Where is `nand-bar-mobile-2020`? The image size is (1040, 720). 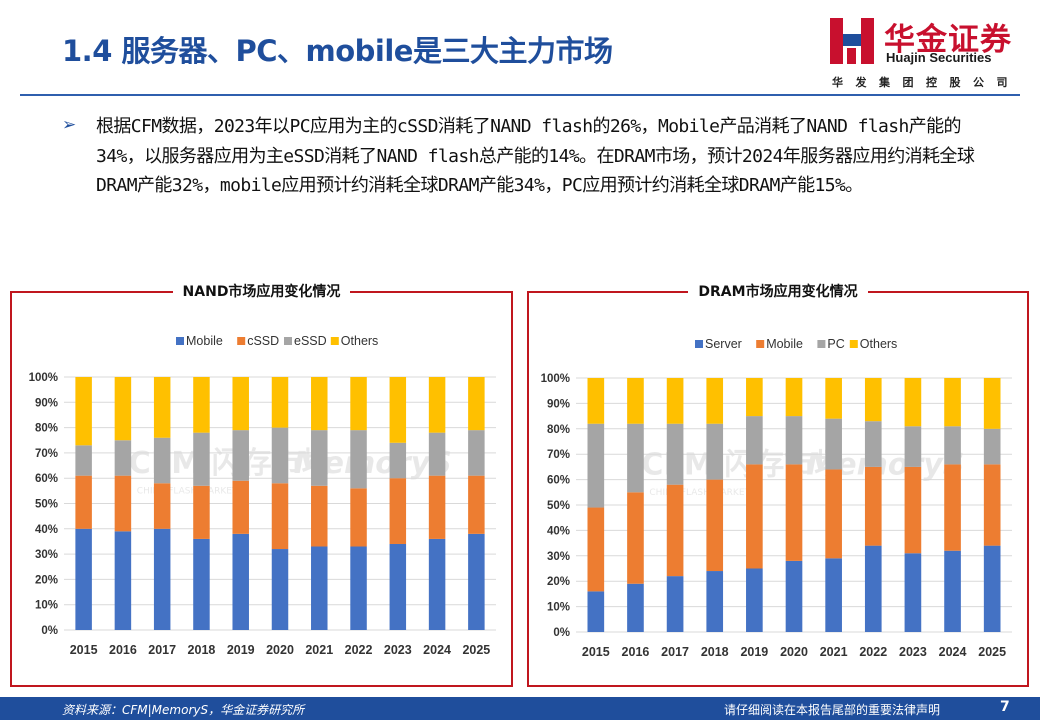
nand-bar-mobile-2020 is located at coordinates (280, 589).